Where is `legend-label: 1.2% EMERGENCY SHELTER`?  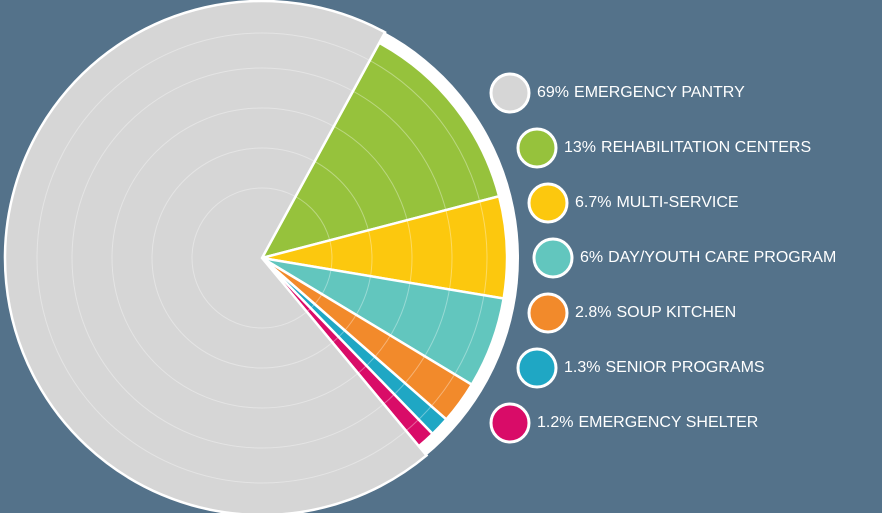
legend-label: 1.2% EMERGENCY SHELTER is located at coordinates (647, 422).